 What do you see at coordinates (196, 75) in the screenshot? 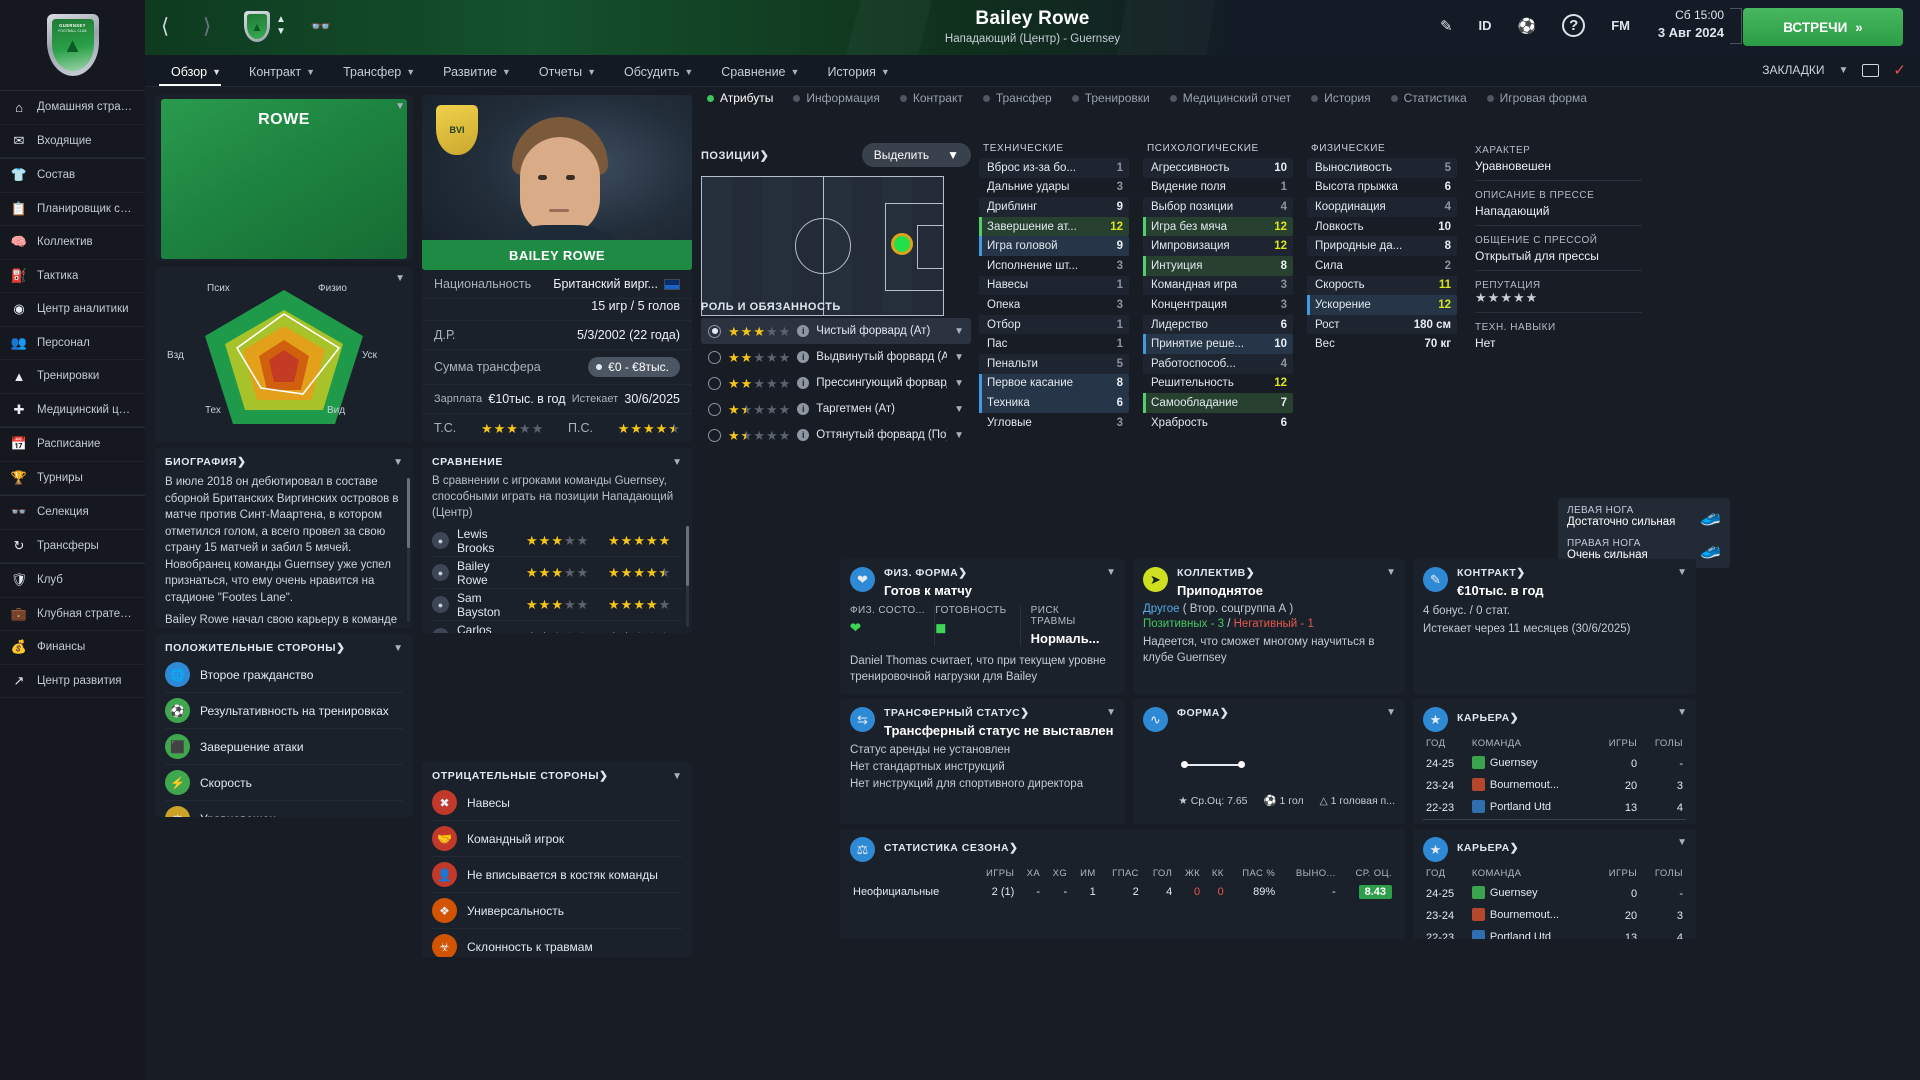
I see `tab-обзор: Обзор ▼` at bounding box center [196, 75].